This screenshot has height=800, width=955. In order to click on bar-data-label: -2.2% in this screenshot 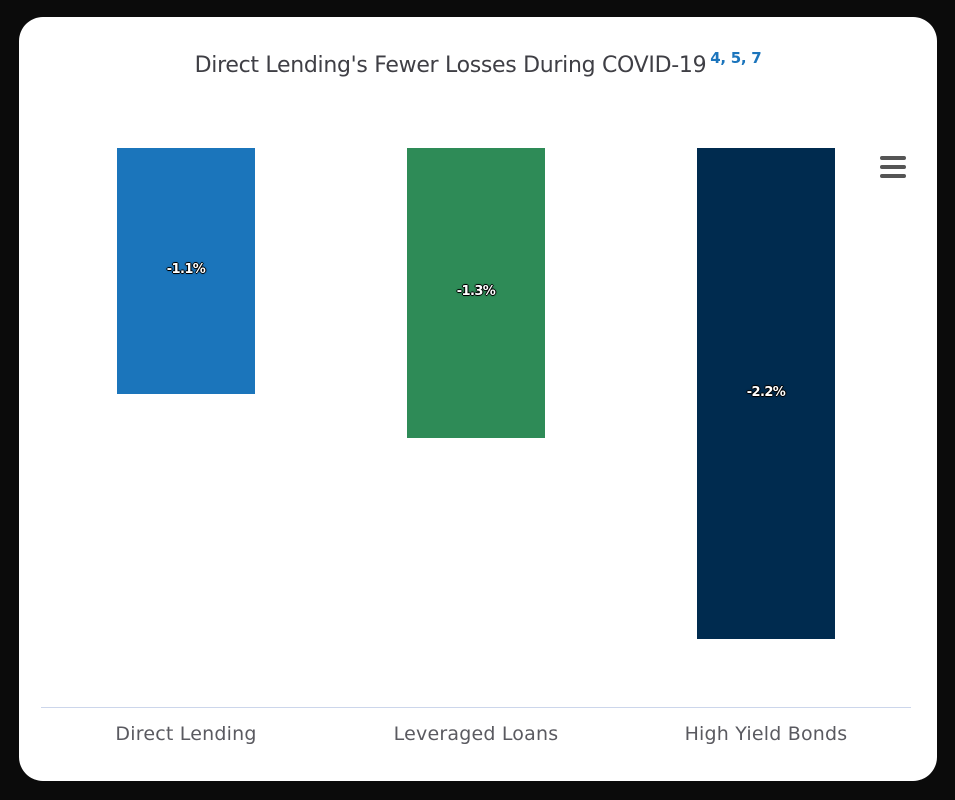, I will do `click(766, 392)`.